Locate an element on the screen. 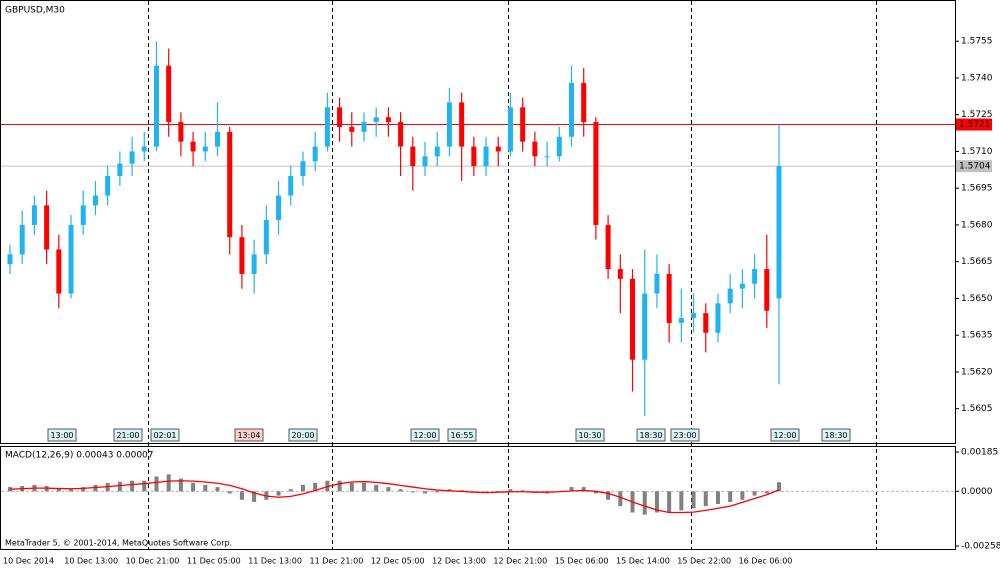 This screenshot has height=571, width=1000. y-tick-label: 1.5635 is located at coordinates (977, 336).